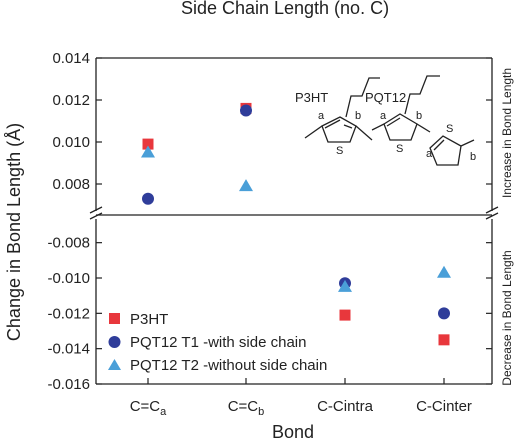 The image size is (521, 444). What do you see at coordinates (68, 384) in the screenshot?
I see `y-tick-label-lower-4: -0.016` at bounding box center [68, 384].